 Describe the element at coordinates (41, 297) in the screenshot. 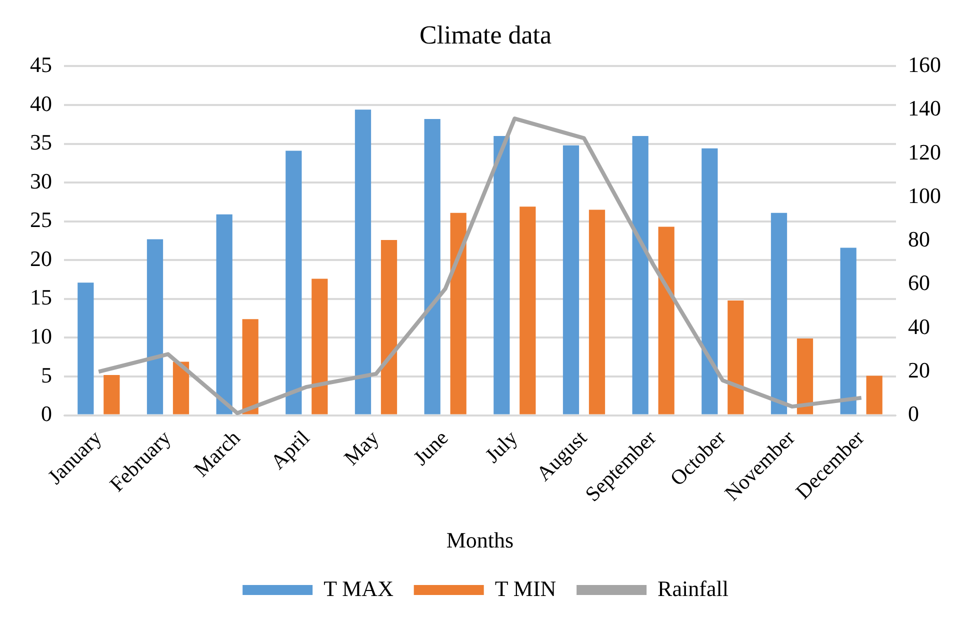

I see `y-tick-label: 15` at that location.